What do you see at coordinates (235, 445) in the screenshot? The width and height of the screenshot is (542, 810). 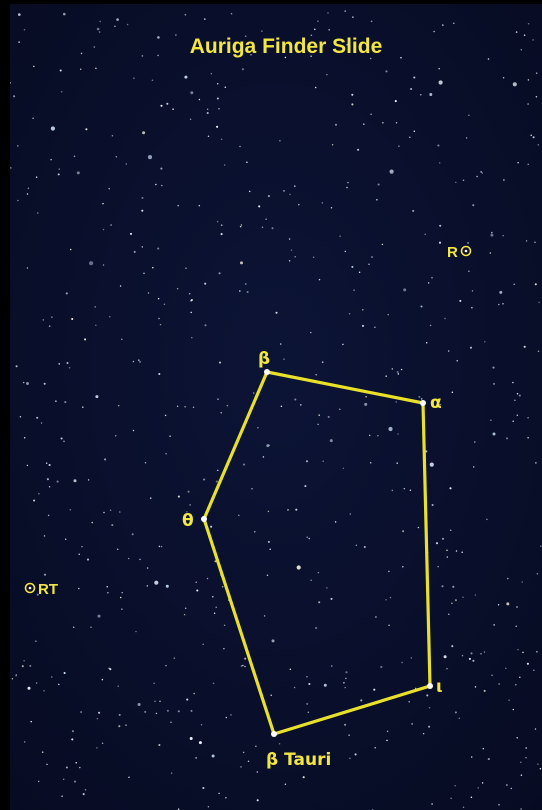 I see `line-theta-beta` at bounding box center [235, 445].